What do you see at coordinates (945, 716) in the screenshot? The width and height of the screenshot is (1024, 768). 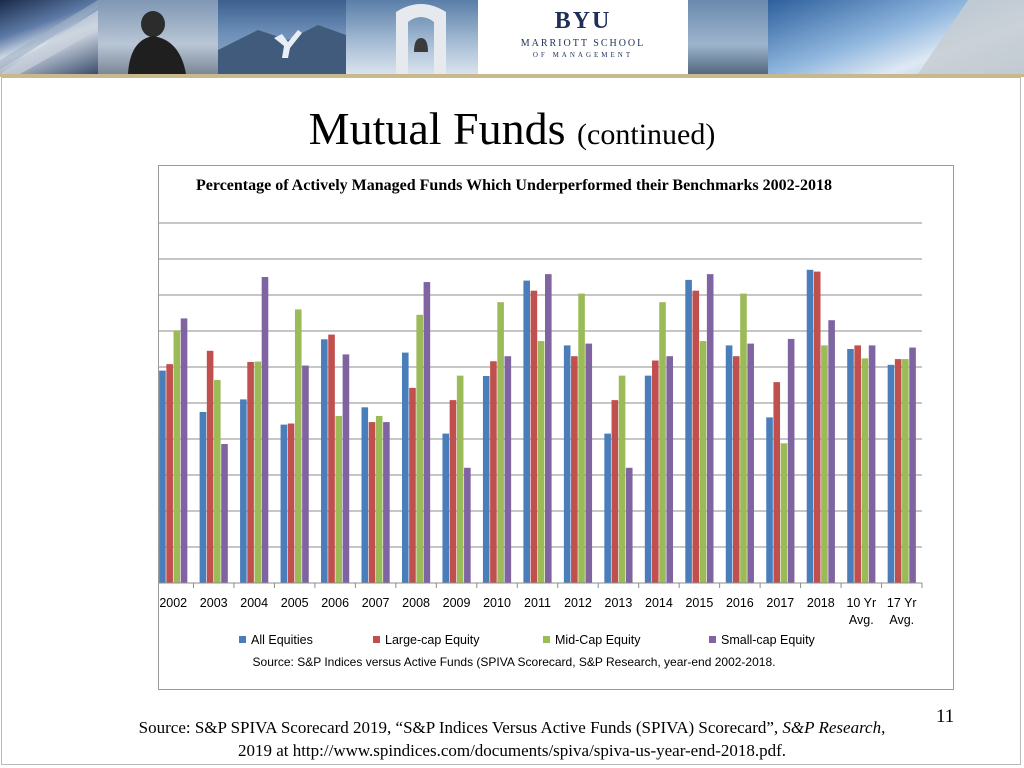 I see `page-number: 11` at bounding box center [945, 716].